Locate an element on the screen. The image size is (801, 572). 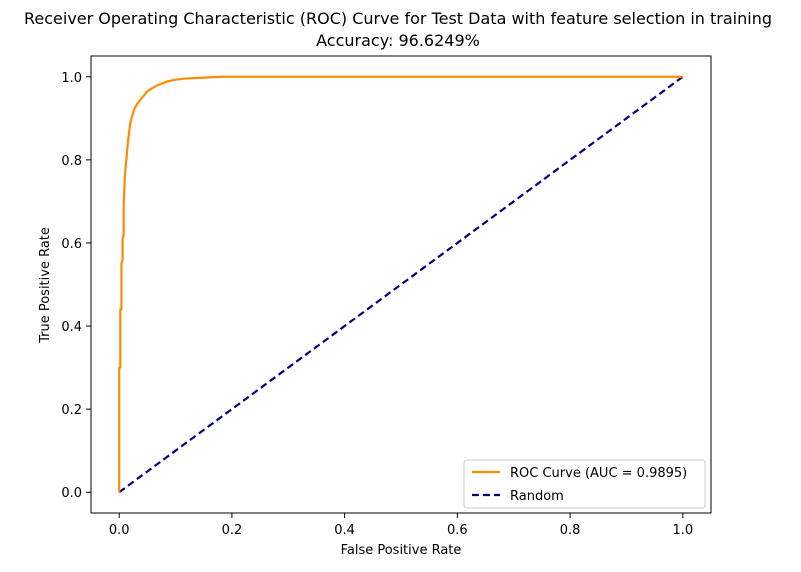
x-tick-label: 0.4 is located at coordinates (344, 530).